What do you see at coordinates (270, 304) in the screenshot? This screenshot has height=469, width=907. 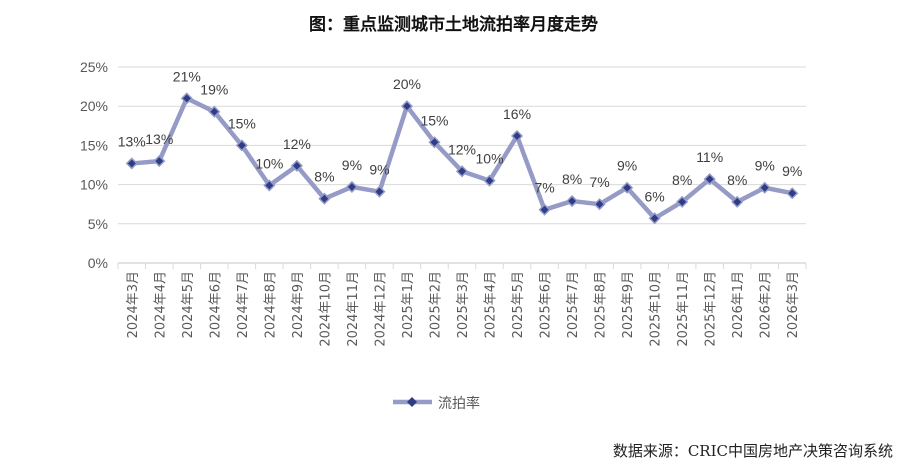 I see `x-tick-label: 2024年8月` at bounding box center [270, 304].